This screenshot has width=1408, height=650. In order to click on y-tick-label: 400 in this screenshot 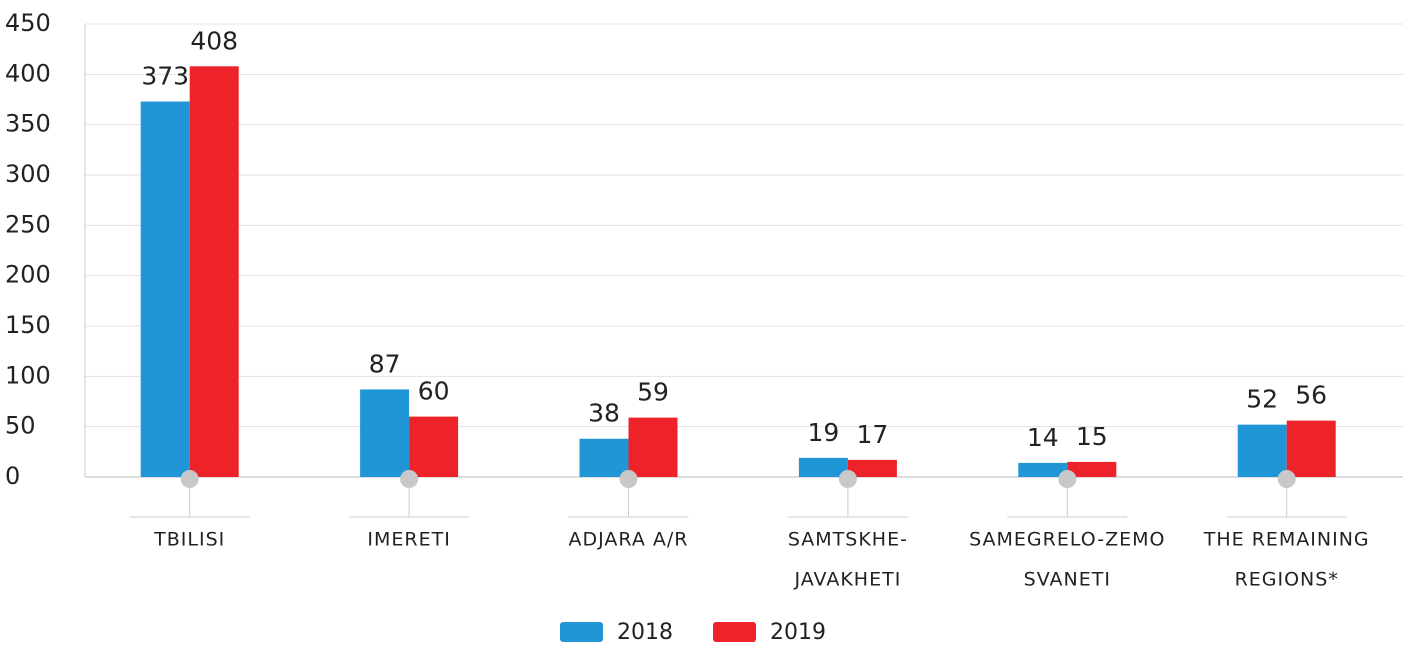, I will do `click(28, 73)`.